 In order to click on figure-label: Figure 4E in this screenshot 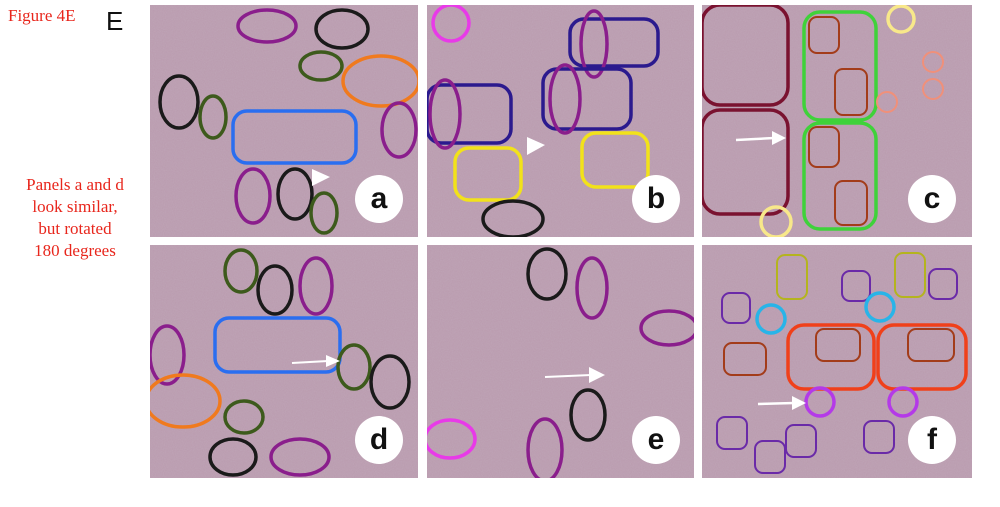, I will do `click(42, 15)`.